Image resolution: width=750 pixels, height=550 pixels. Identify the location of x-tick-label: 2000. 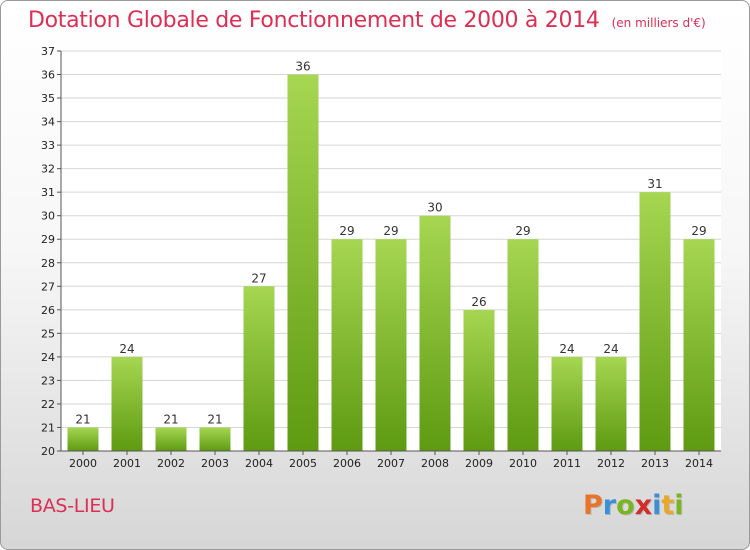
(83, 463).